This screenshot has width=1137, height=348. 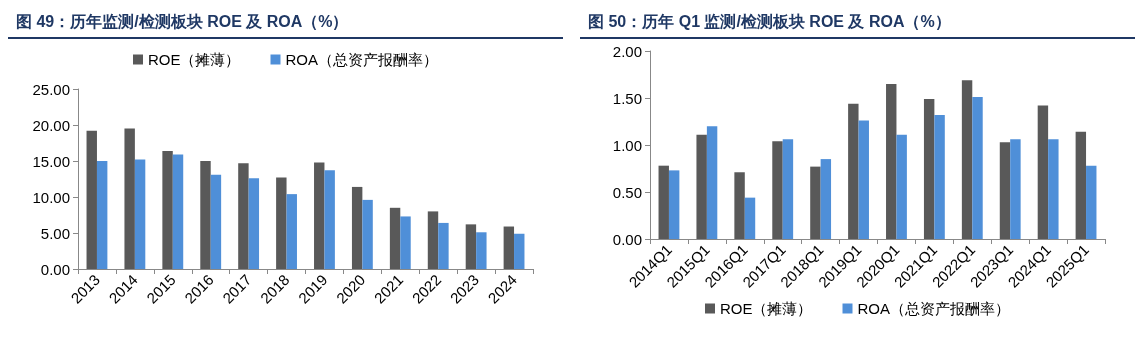 What do you see at coordinates (51, 125) in the screenshot?
I see `y-tick-label: 20.00` at bounding box center [51, 125].